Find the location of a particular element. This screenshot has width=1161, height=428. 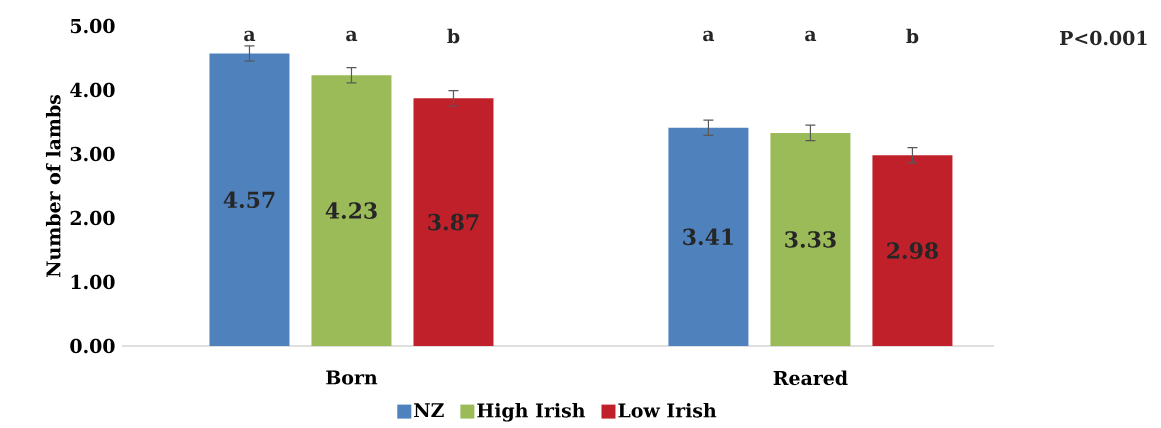

data-label: 3.41 is located at coordinates (708, 237).